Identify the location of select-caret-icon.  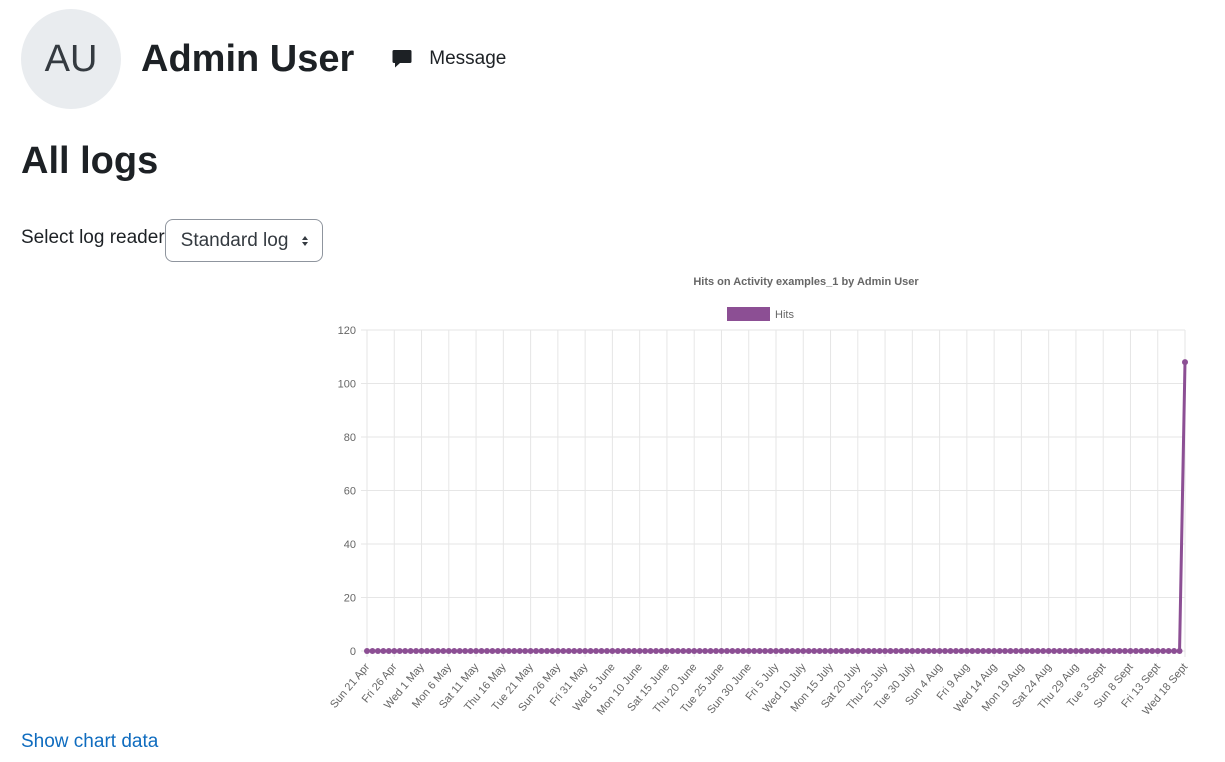
(305, 240).